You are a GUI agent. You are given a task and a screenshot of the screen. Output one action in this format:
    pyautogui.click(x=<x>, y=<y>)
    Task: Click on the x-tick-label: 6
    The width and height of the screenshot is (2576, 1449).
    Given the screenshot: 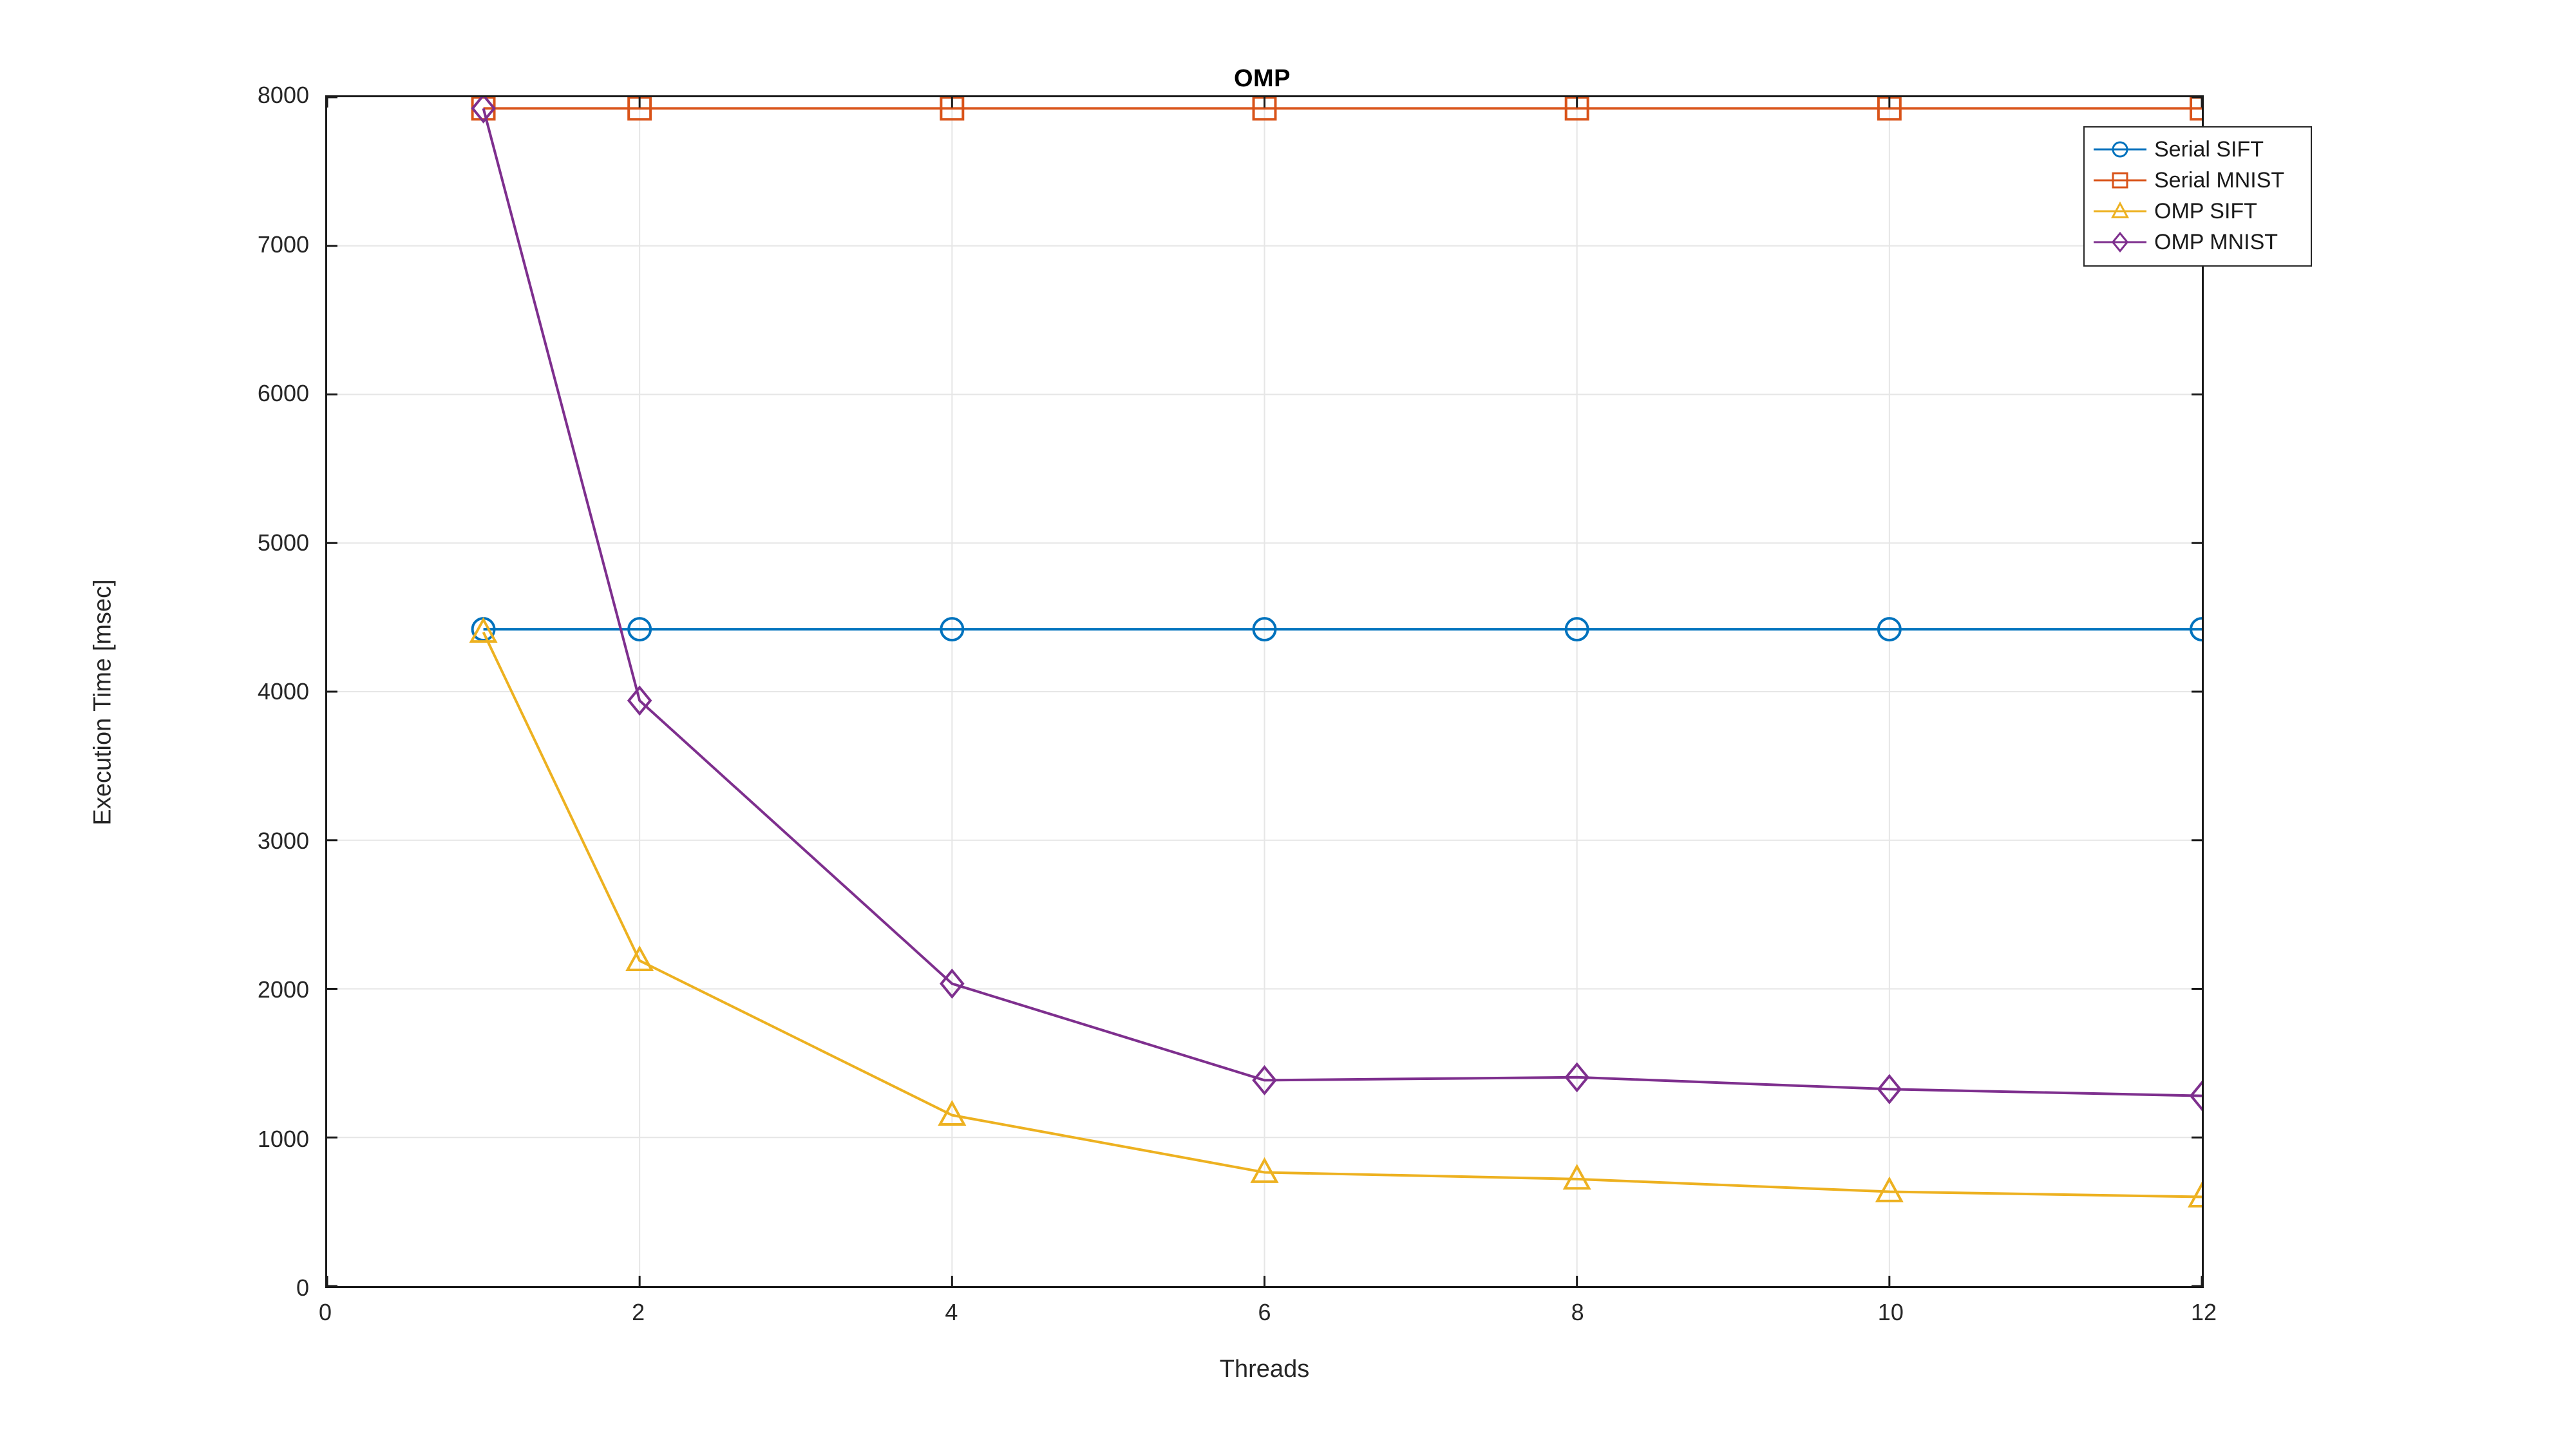 What is the action you would take?
    pyautogui.click(x=1264, y=1312)
    